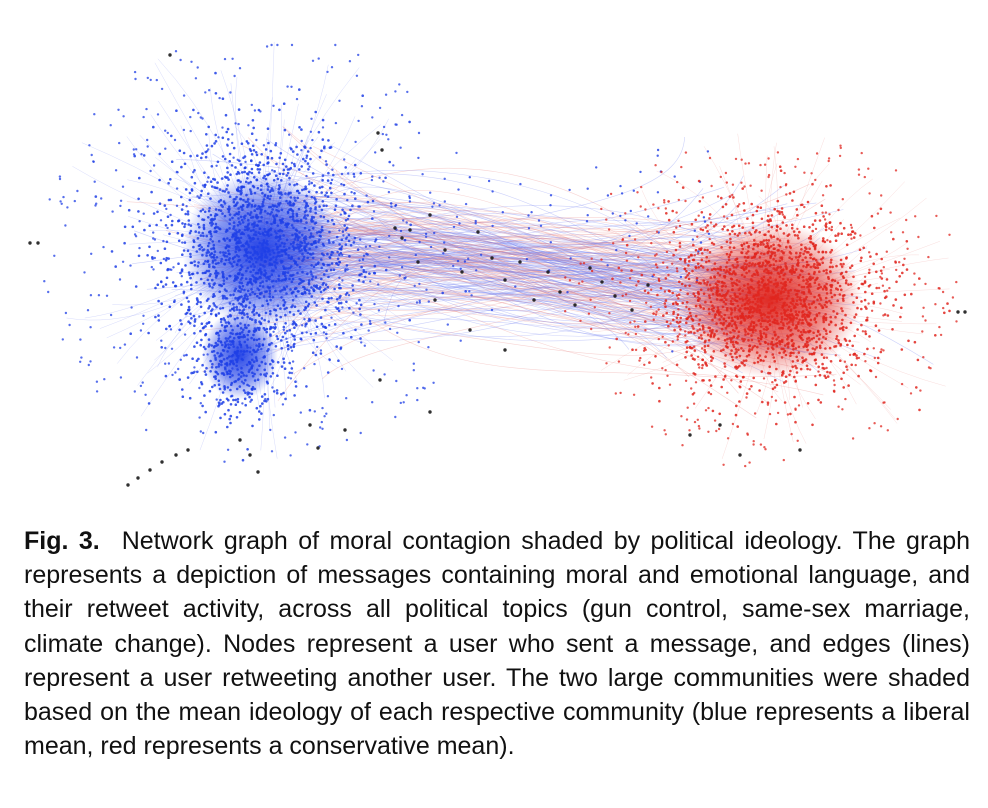 This screenshot has width=988, height=808. What do you see at coordinates (488, 249) in the screenshot?
I see `retweet-edge` at bounding box center [488, 249].